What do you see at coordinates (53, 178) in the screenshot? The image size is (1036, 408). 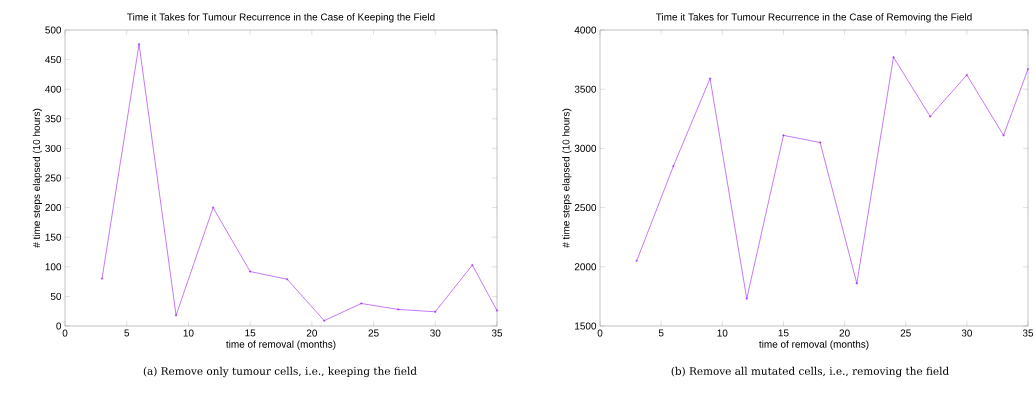 I see `y-tick-label: 250` at bounding box center [53, 178].